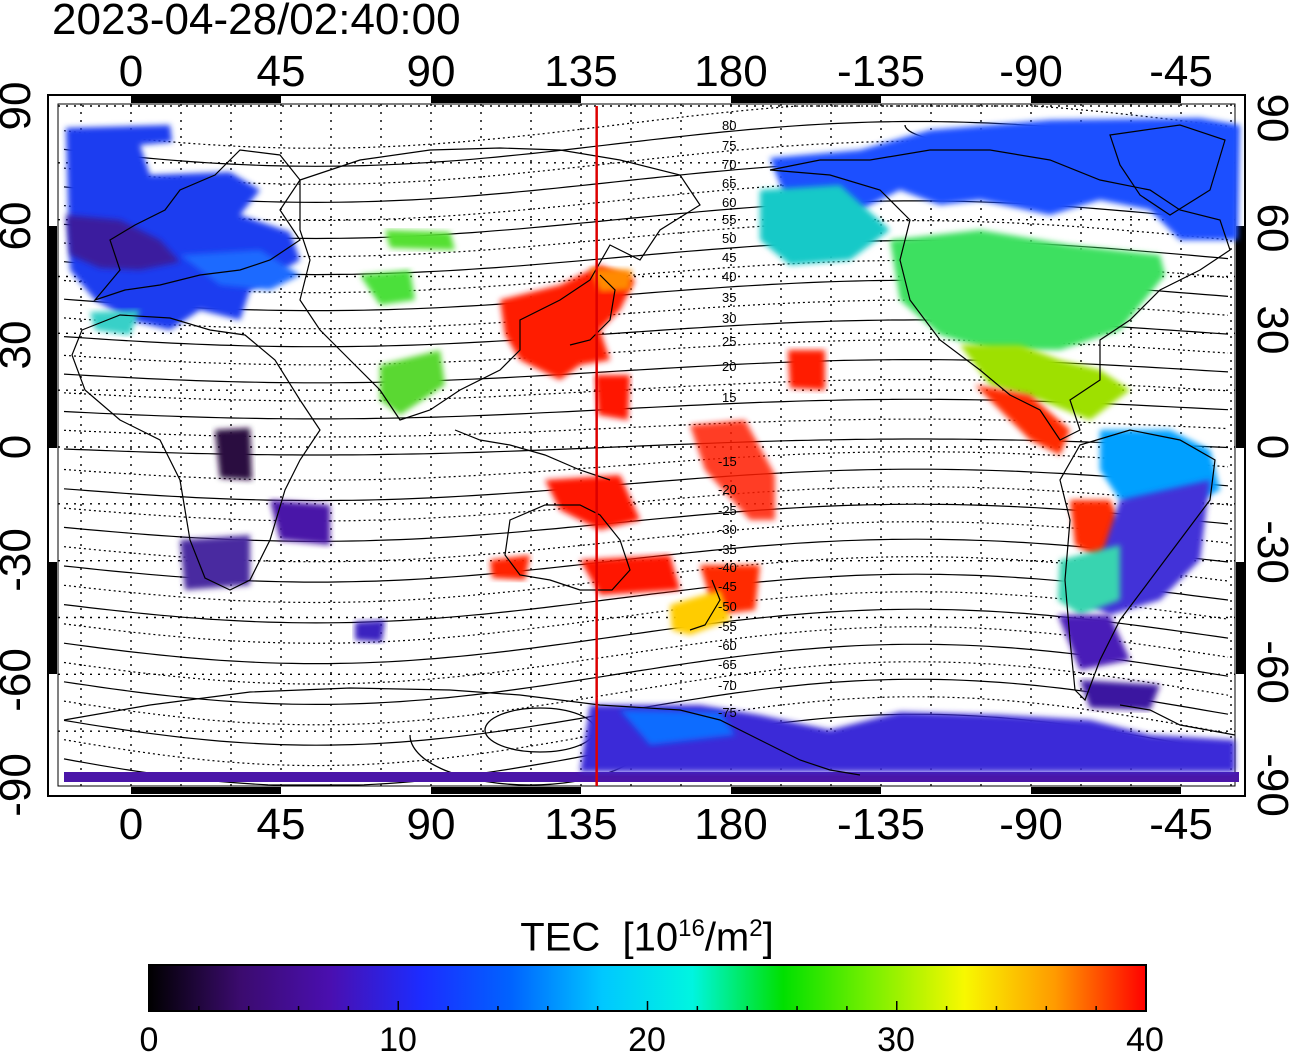 The height and width of the screenshot is (1059, 1294). Describe the element at coordinates (567, 322) in the screenshot. I see `tec-patch-japan` at that location.